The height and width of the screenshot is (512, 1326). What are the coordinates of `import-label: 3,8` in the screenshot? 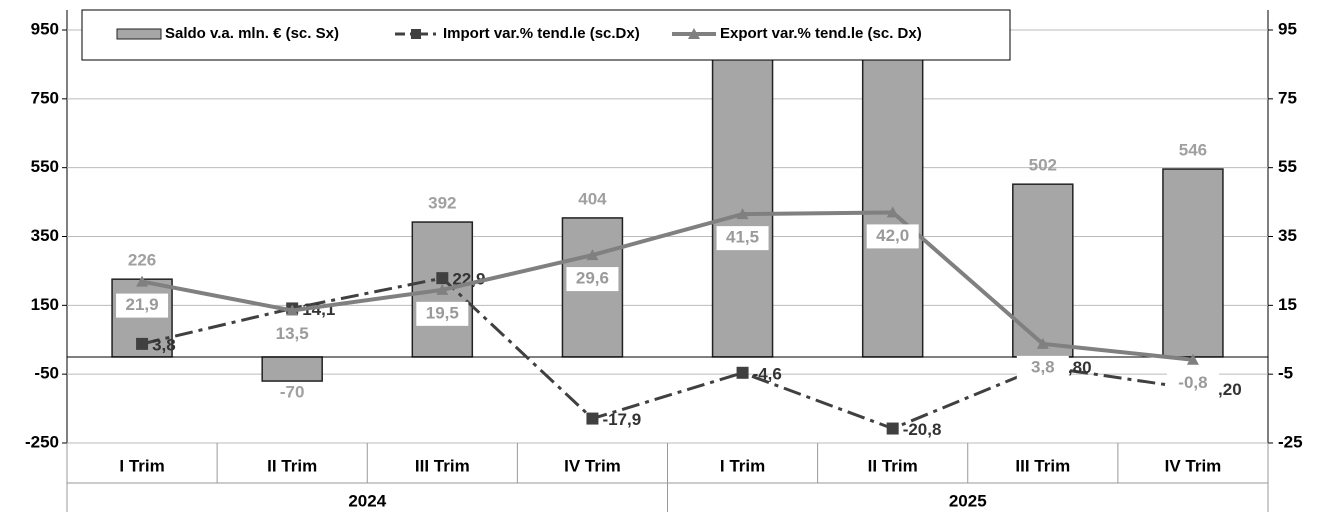 It's located at (164, 344).